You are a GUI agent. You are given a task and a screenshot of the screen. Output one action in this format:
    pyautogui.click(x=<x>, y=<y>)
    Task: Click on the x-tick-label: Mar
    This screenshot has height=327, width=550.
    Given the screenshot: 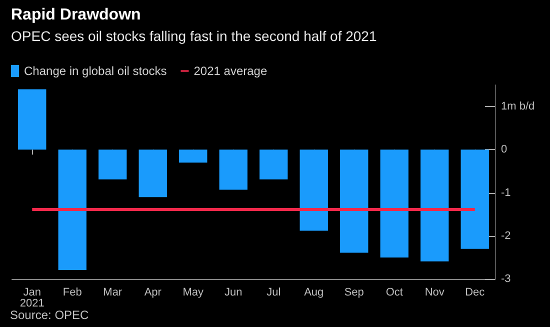 What is the action you would take?
    pyautogui.click(x=112, y=292)
    